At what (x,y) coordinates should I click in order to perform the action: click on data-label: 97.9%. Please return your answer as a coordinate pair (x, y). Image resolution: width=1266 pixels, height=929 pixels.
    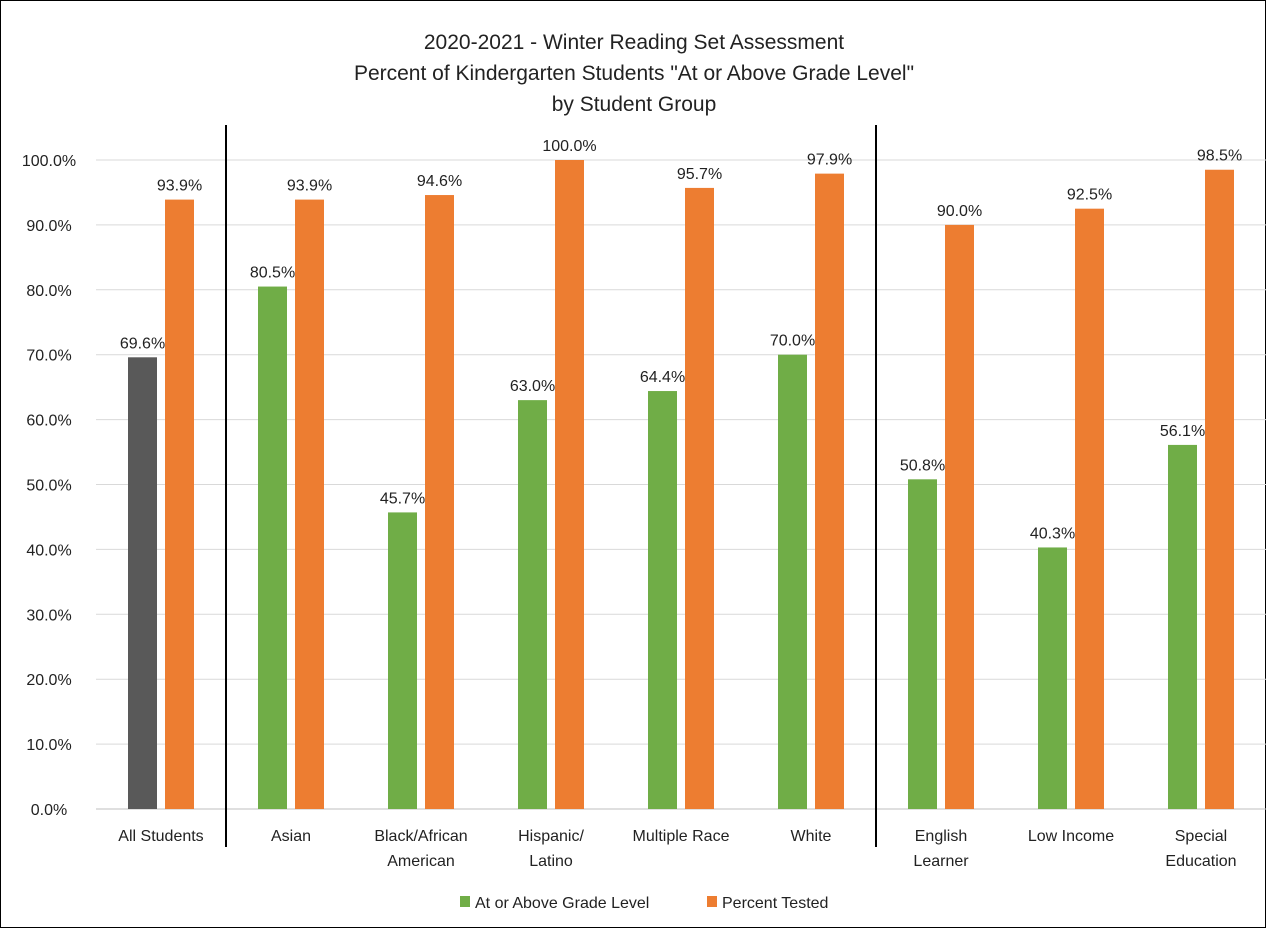
    Looking at the image, I should click on (829, 160).